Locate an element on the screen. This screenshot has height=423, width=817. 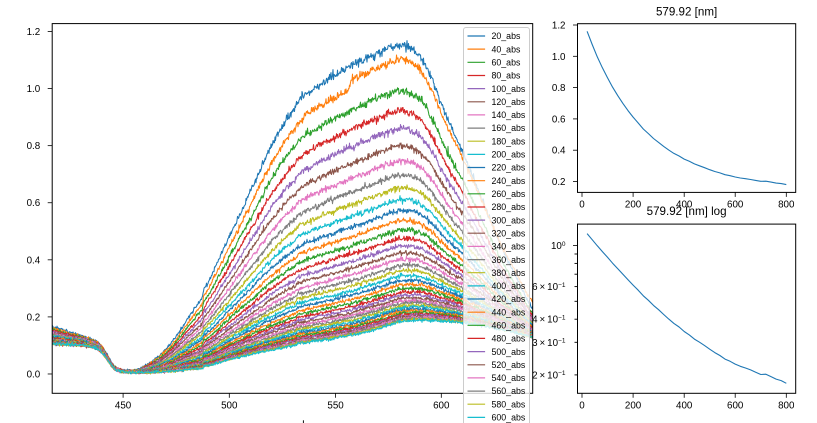
svg-text: 180_abs is located at coordinates (509, 141).